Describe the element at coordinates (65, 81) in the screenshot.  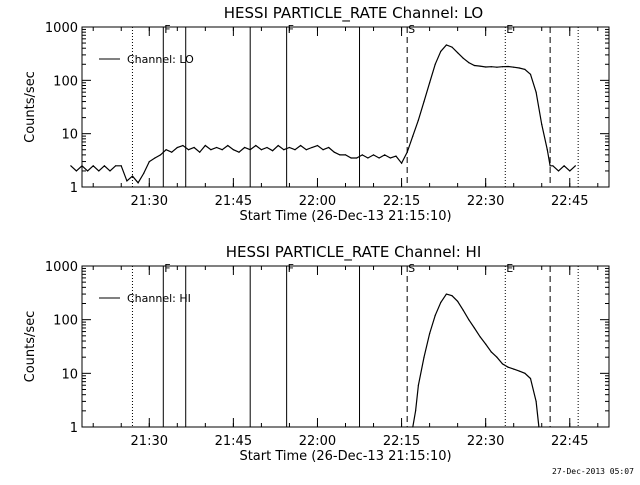
I see `y-tick-label: 100` at that location.